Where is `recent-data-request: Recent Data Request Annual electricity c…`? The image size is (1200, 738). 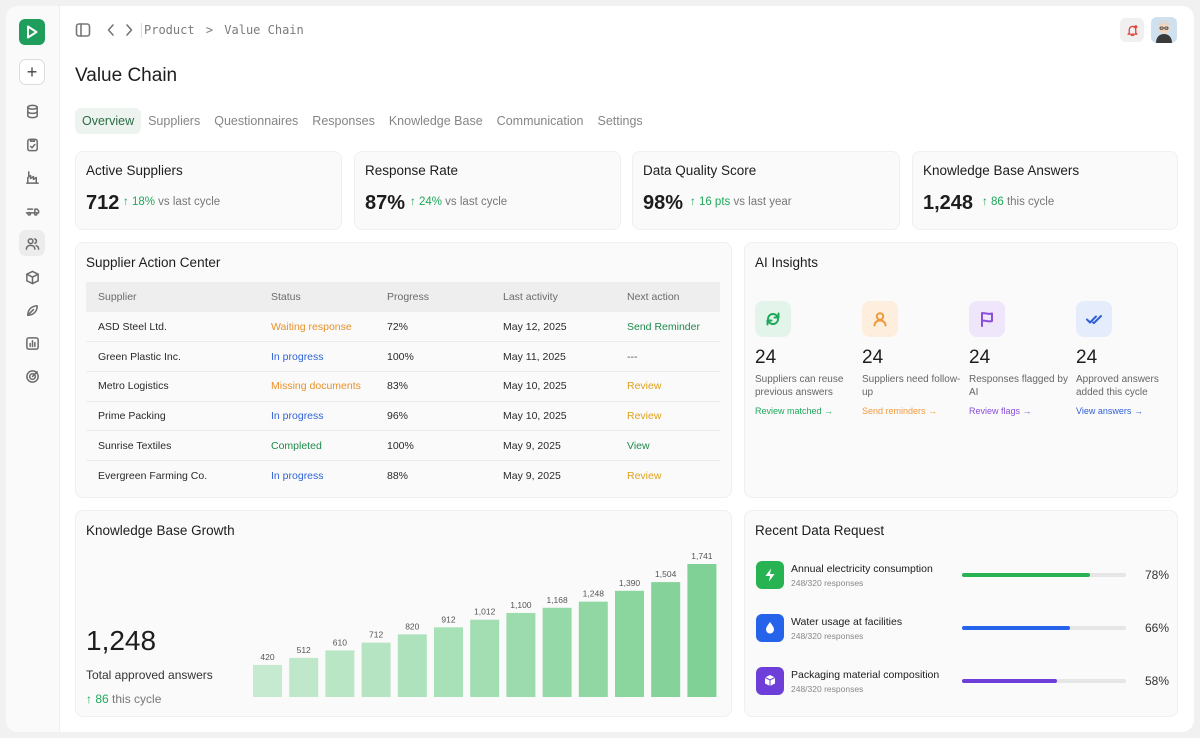 recent-data-request: Recent Data Request Annual electricity c… is located at coordinates (961, 613).